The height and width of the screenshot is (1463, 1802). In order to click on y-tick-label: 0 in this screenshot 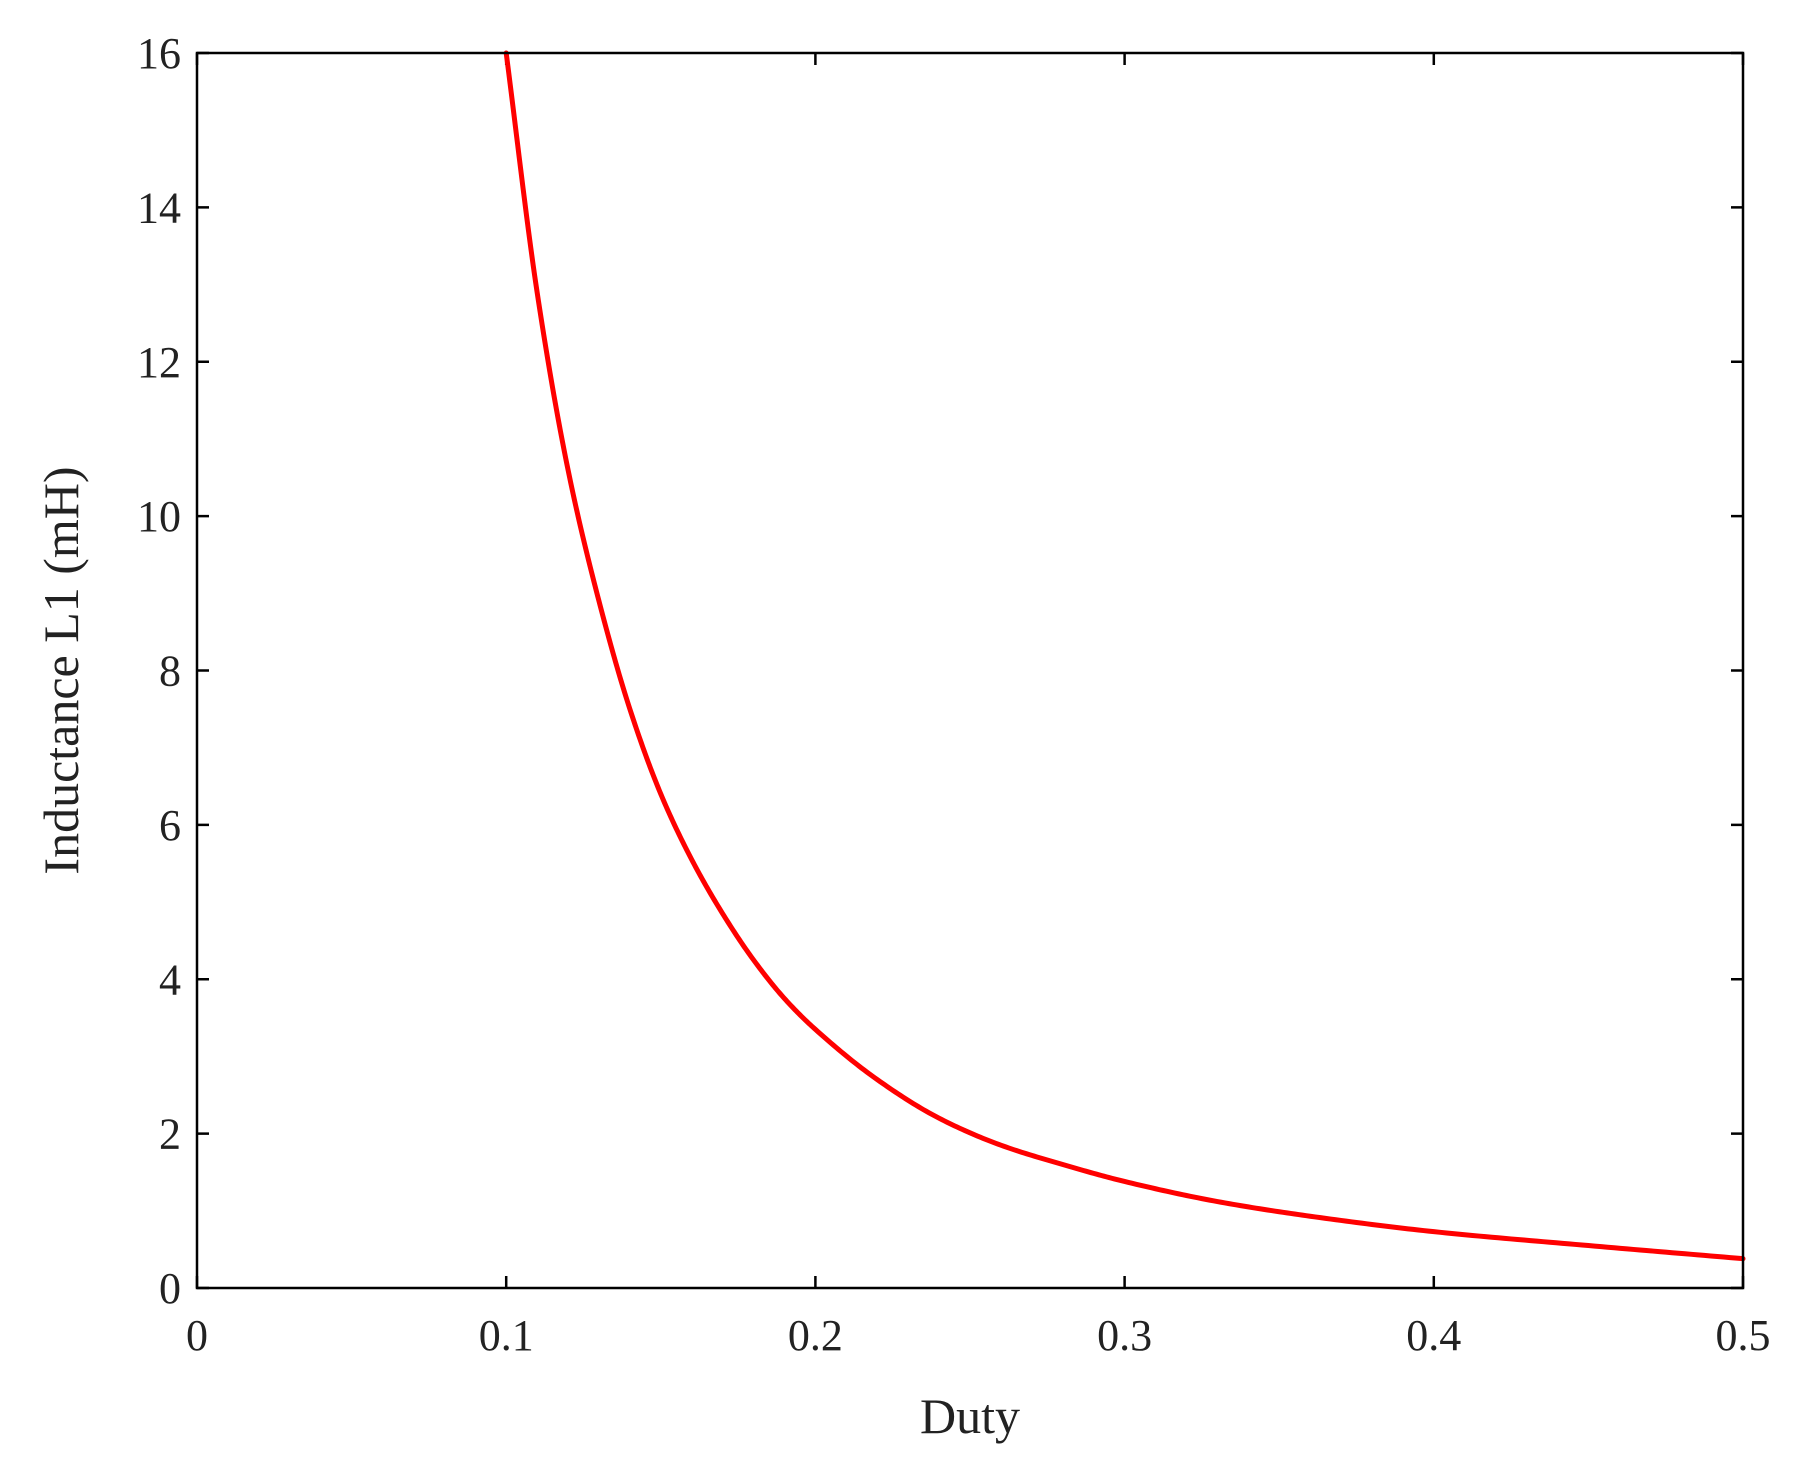, I will do `click(170, 1288)`.